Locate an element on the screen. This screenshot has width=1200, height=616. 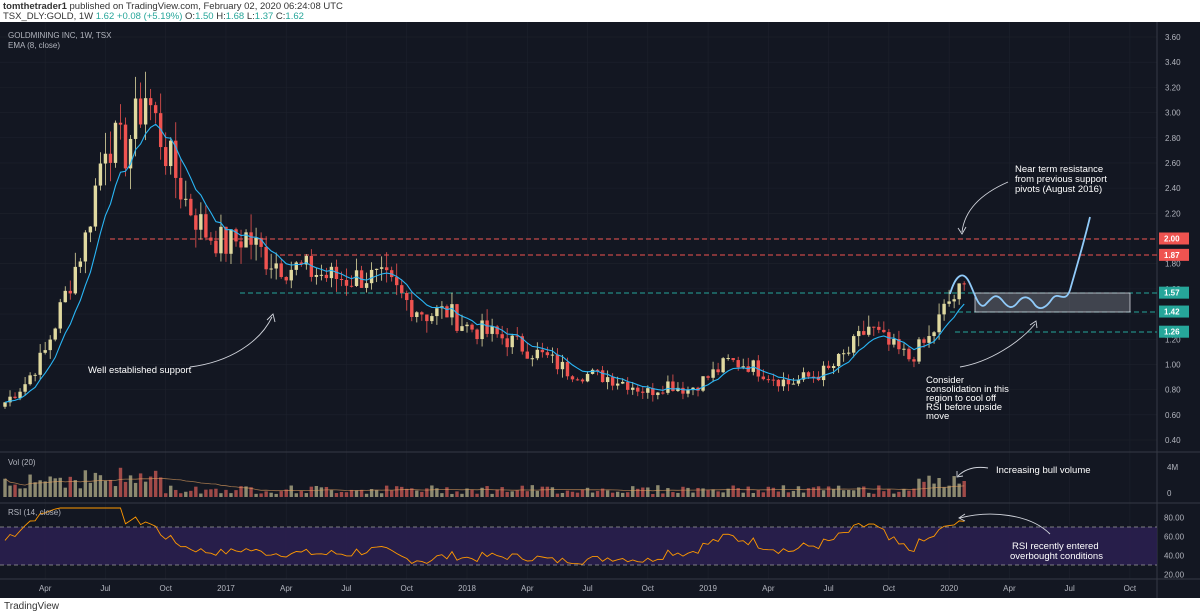
support-arrow is located at coordinates (231, 342).